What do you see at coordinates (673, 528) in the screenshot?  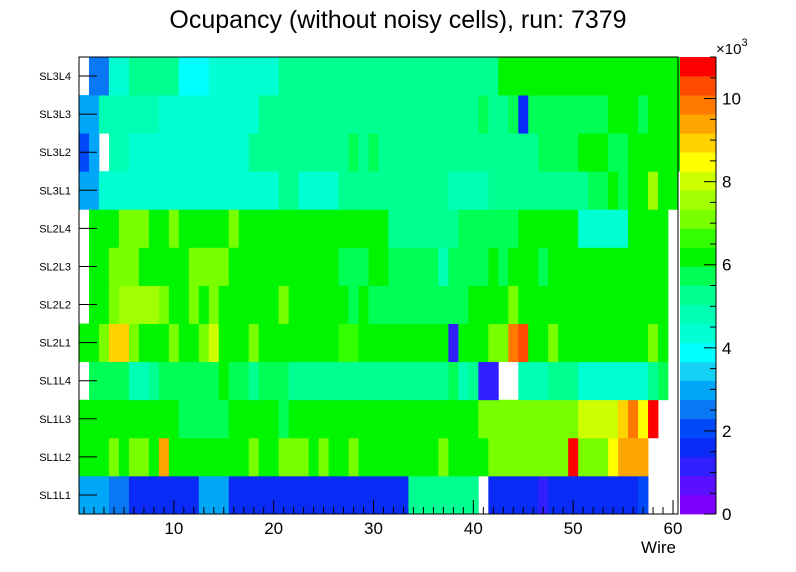 I see `x-tick-label: 60` at bounding box center [673, 528].